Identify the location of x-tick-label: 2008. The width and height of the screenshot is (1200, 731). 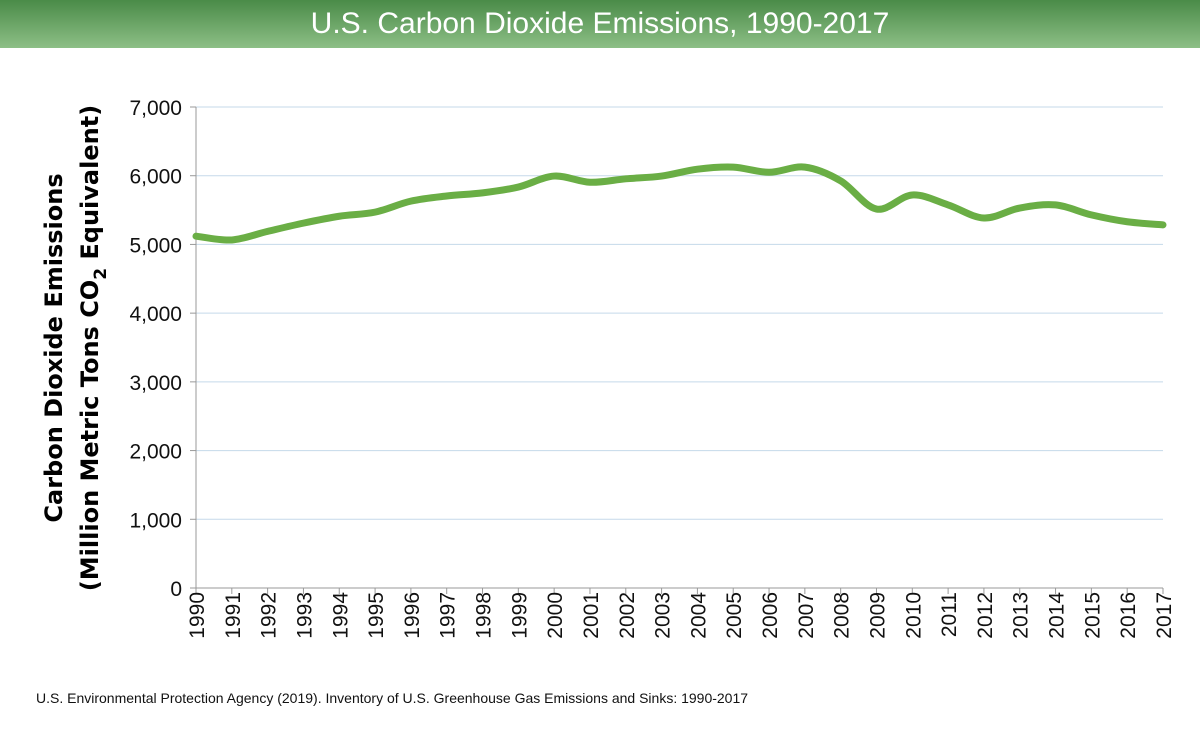
(842, 615).